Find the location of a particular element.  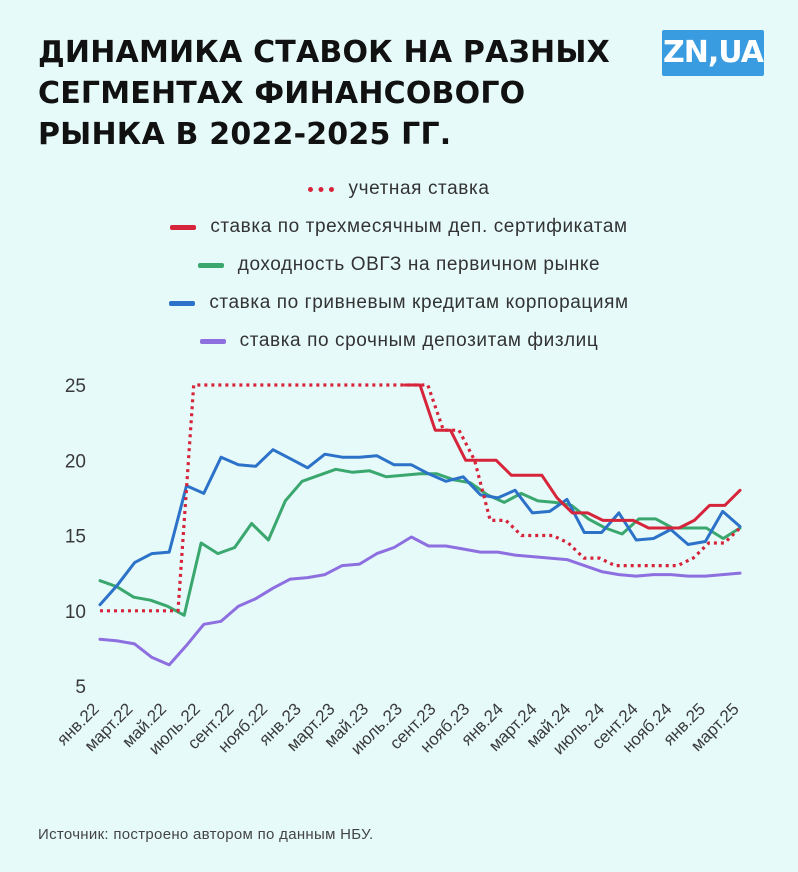

legend-item: ставка по срочным депозитам физлиц is located at coordinates (399, 341).